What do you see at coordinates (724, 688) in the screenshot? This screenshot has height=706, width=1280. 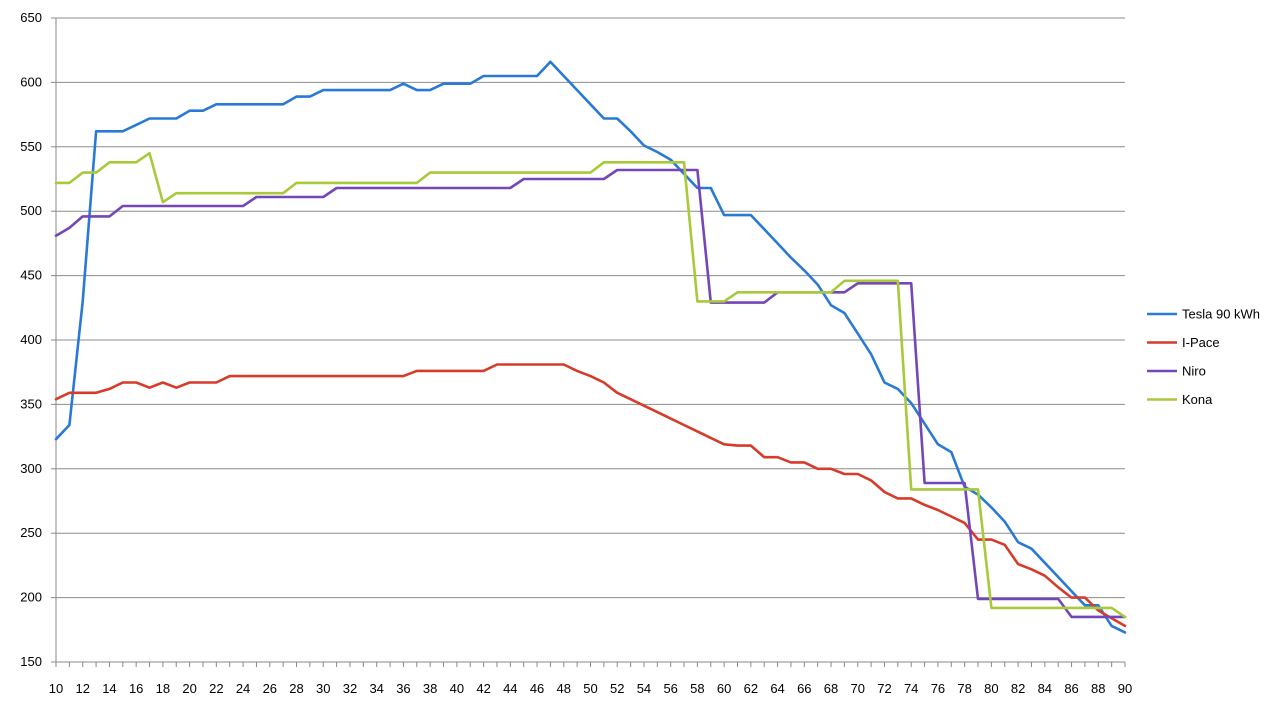 I see `x-tick-label: 60` at bounding box center [724, 688].